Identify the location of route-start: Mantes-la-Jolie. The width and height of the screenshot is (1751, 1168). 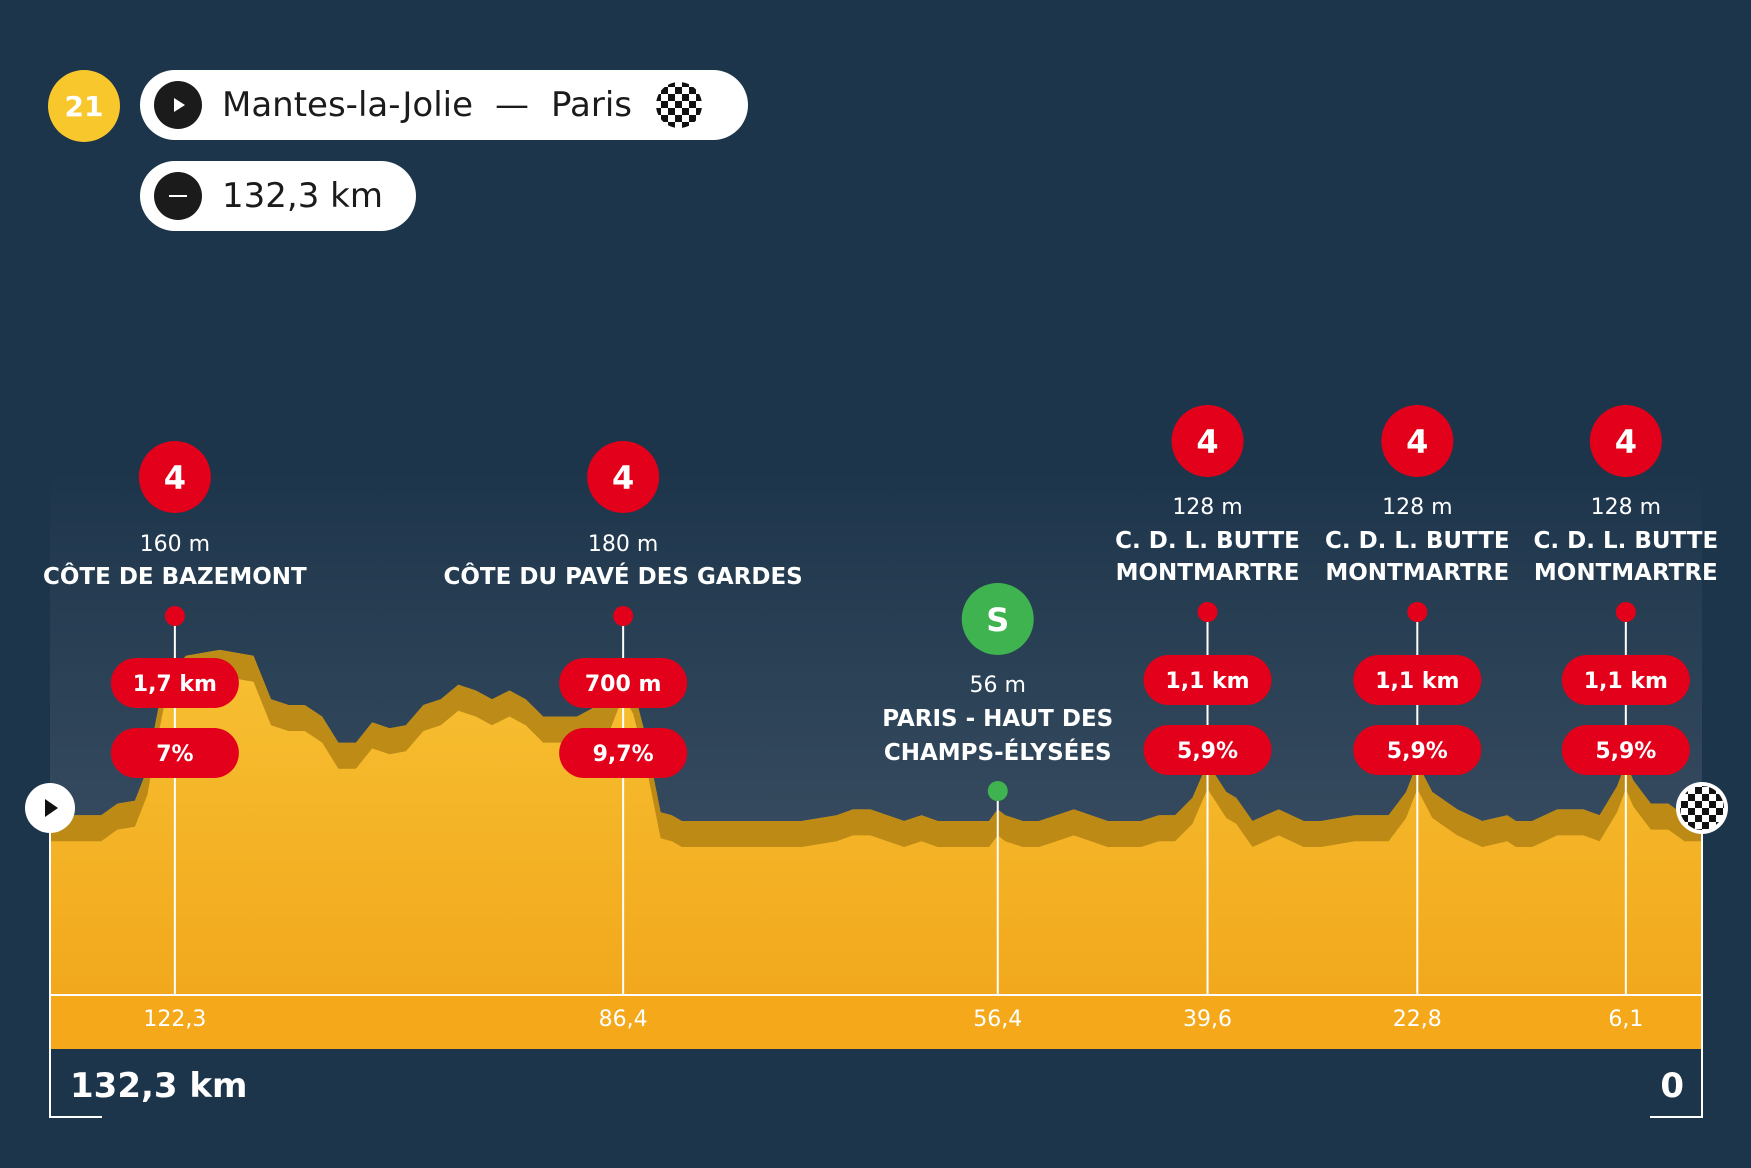
(348, 105).